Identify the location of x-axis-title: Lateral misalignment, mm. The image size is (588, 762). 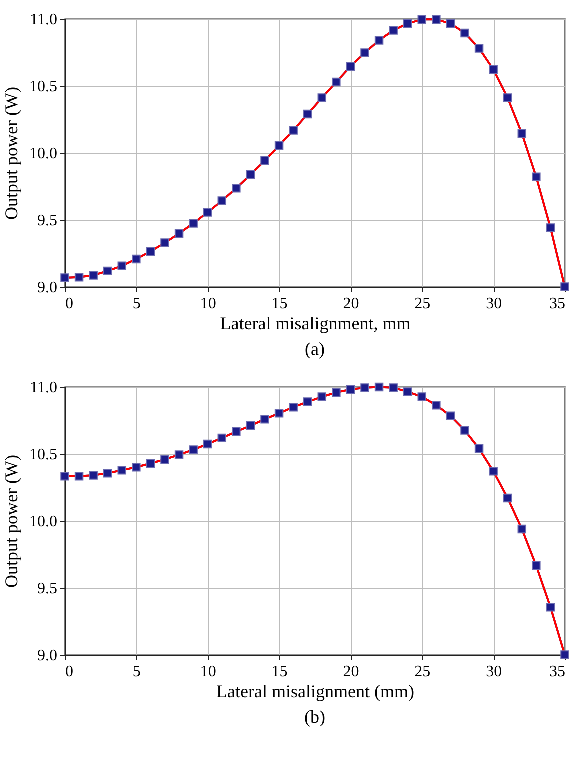
(315, 324).